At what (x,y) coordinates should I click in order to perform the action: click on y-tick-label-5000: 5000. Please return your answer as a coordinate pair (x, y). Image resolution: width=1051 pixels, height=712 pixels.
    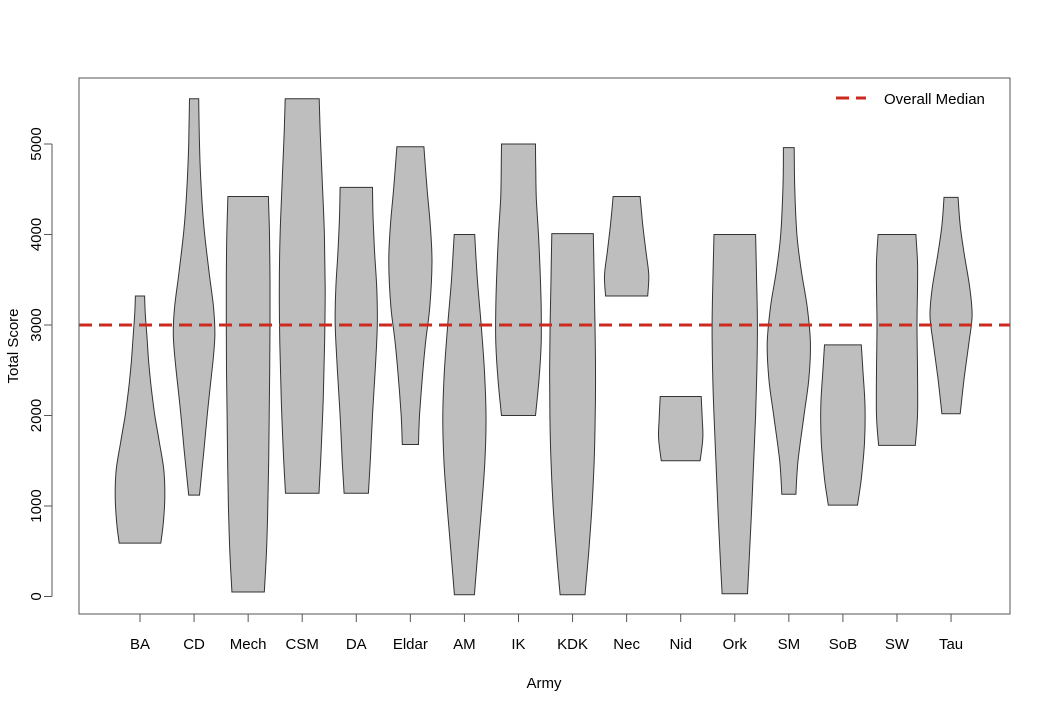
    Looking at the image, I should click on (36, 143).